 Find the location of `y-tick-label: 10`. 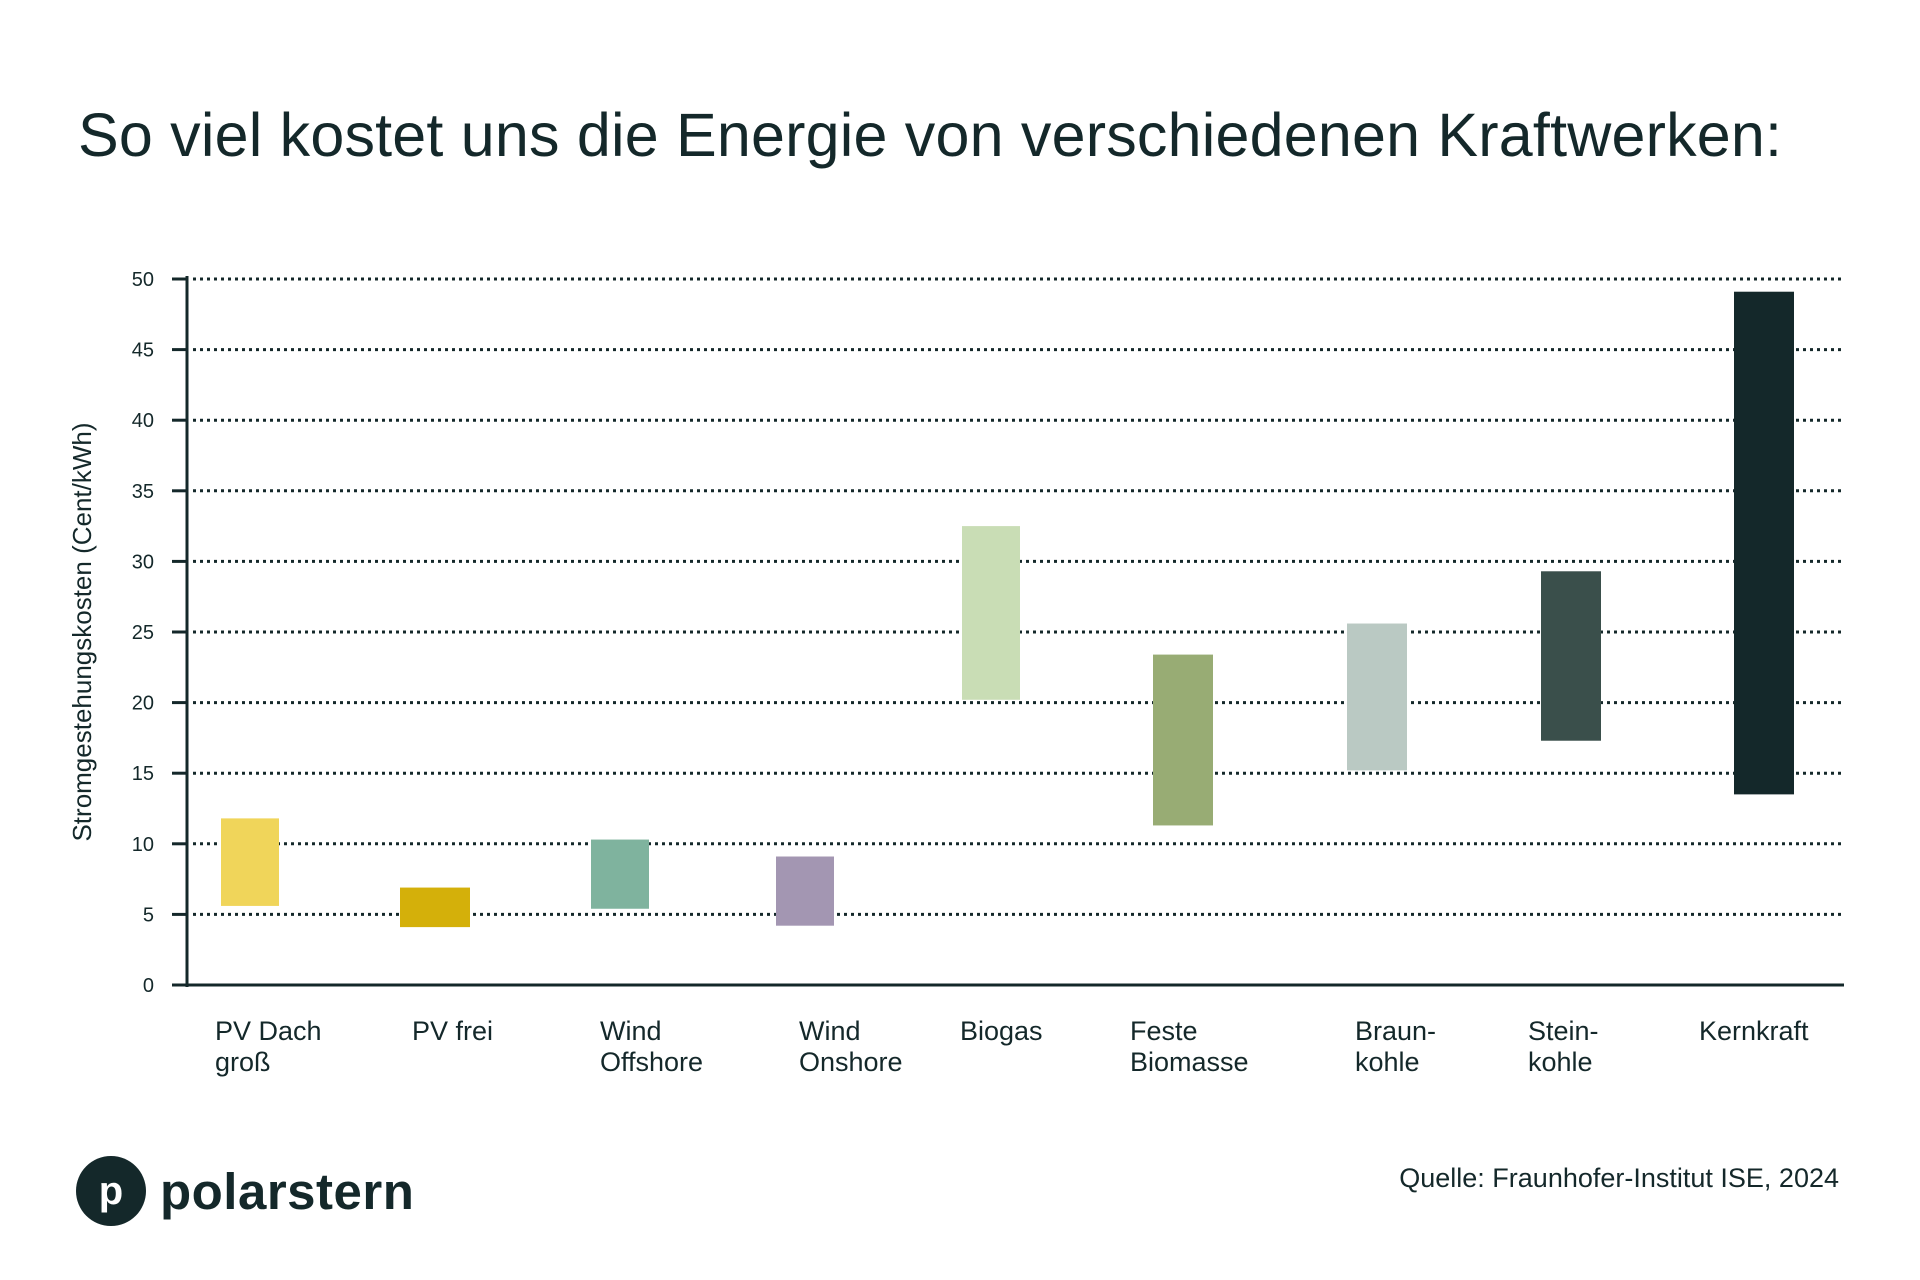

y-tick-label: 10 is located at coordinates (143, 845).